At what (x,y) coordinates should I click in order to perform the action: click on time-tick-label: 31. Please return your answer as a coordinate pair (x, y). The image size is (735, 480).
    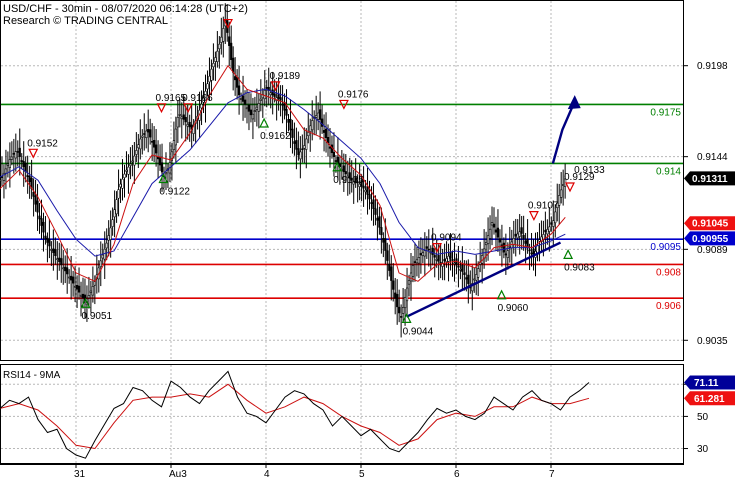
    Looking at the image, I should click on (80, 474).